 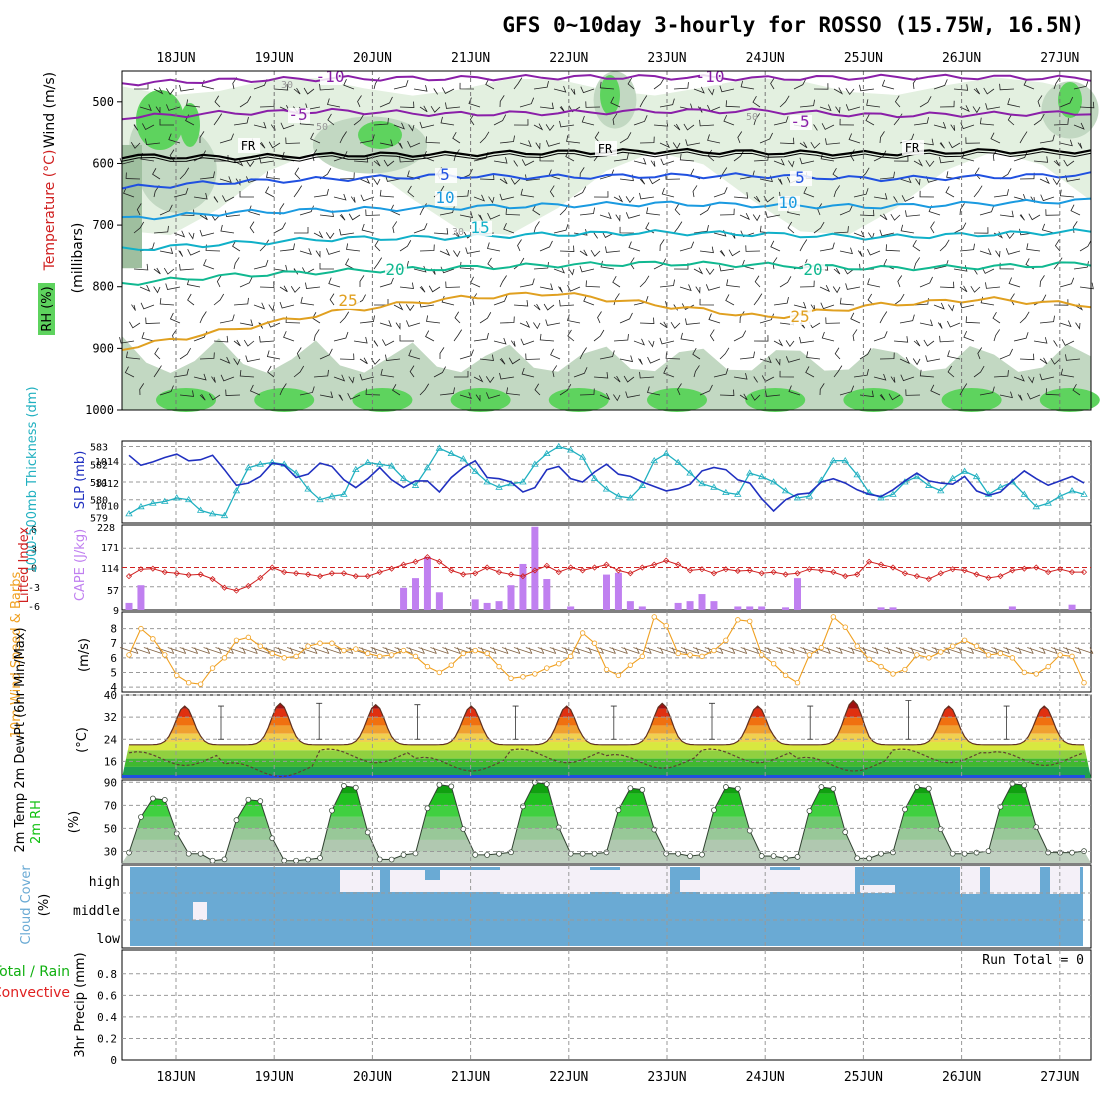 What do you see at coordinates (50, 211) in the screenshot?
I see `temperature-axis-label: Temperature (°C)` at bounding box center [50, 211].